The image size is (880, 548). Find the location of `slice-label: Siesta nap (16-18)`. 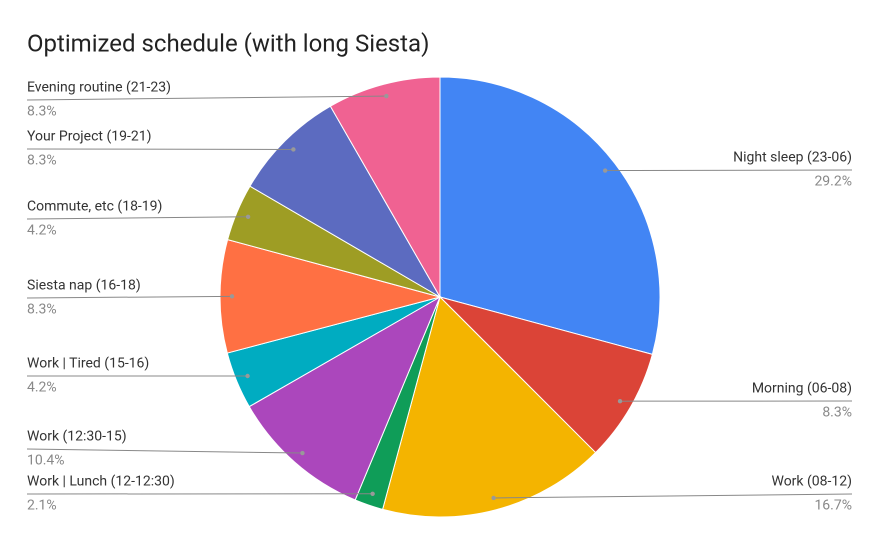

slice-label: Siesta nap (16-18) is located at coordinates (84, 286).